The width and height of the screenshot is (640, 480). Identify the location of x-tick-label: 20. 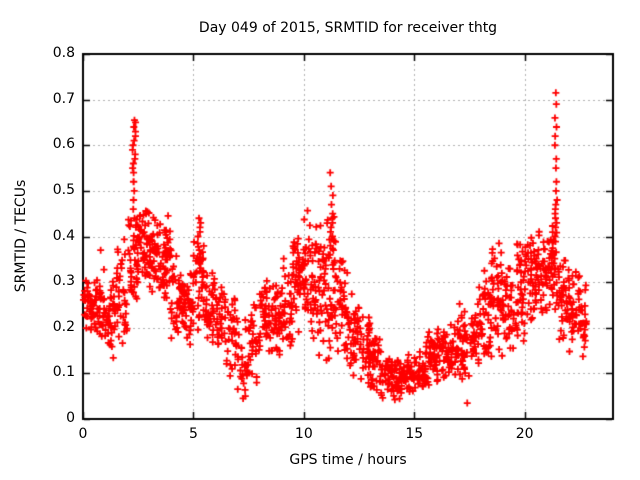
(524, 434).